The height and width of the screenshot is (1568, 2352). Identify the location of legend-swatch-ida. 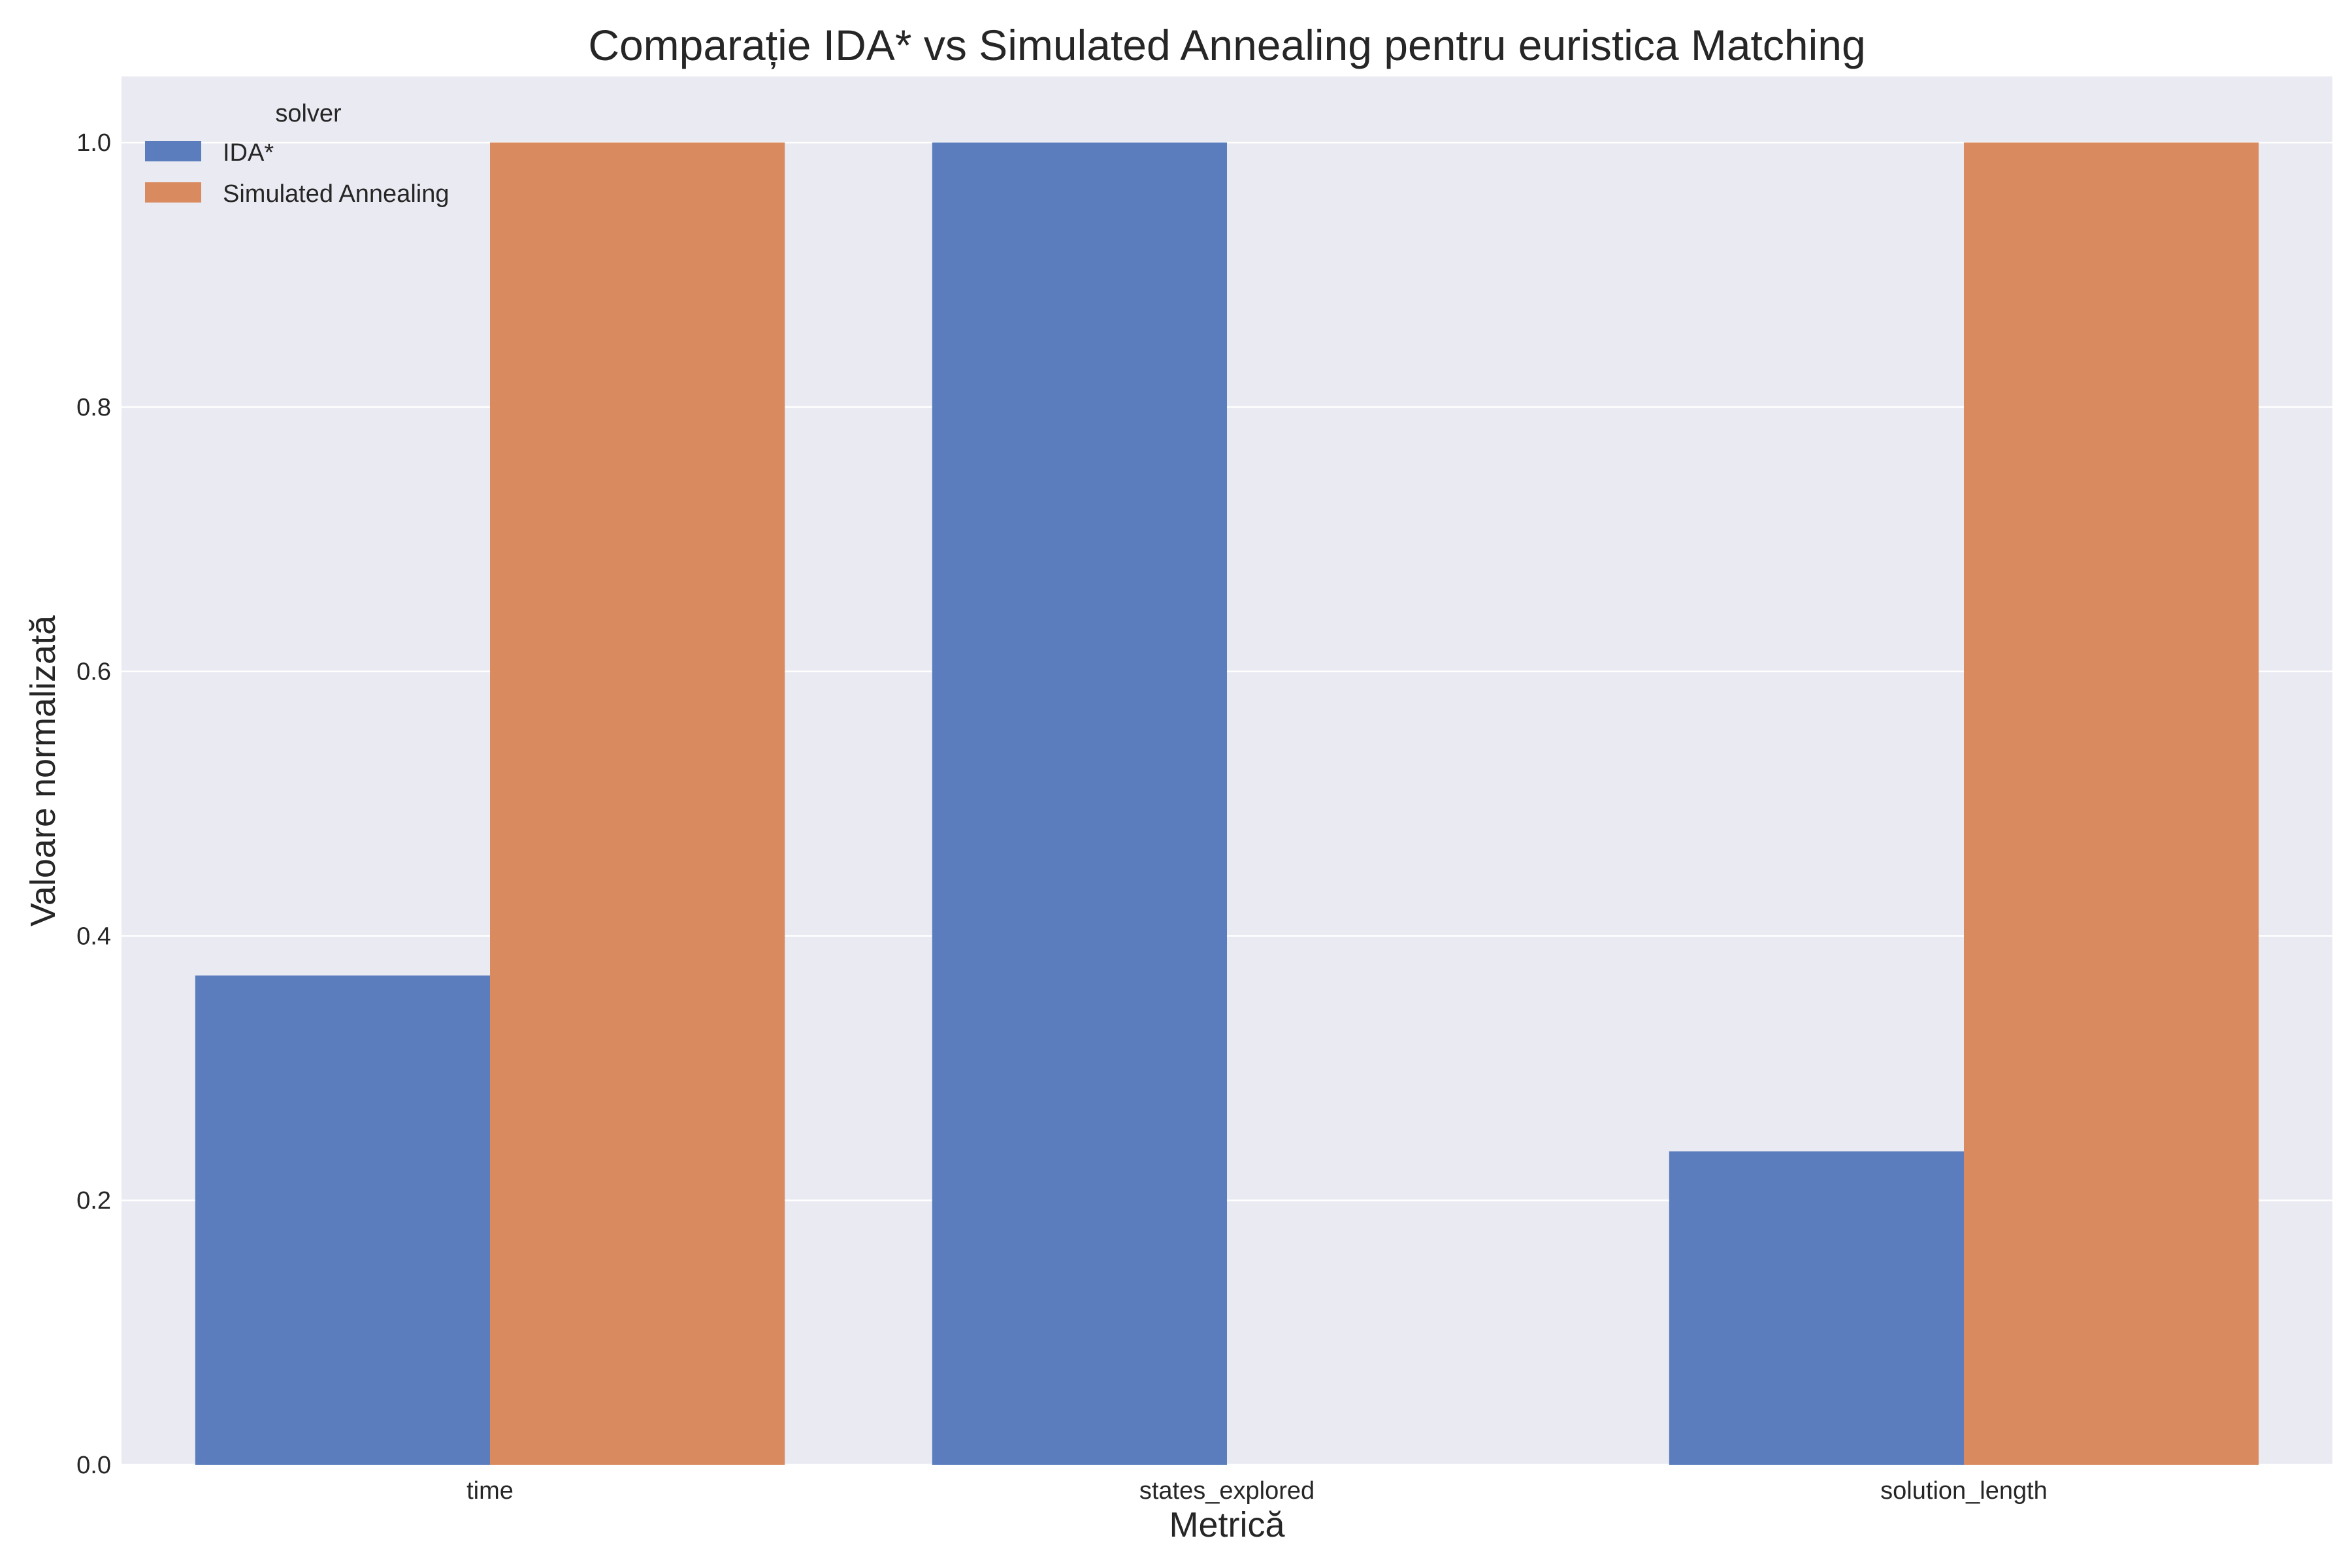
(173, 151).